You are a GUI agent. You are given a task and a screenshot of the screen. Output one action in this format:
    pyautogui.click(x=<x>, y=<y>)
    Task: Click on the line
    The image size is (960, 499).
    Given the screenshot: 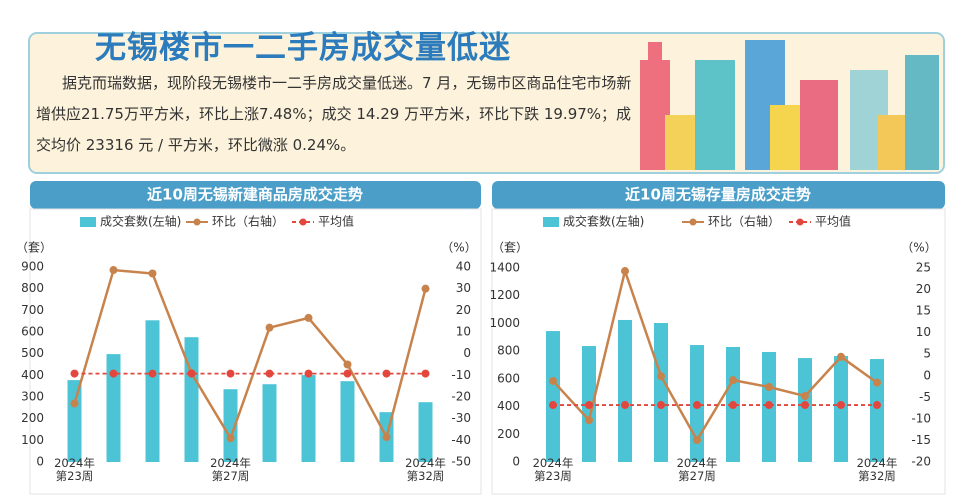 What is the action you would take?
    pyautogui.click(x=250, y=355)
    